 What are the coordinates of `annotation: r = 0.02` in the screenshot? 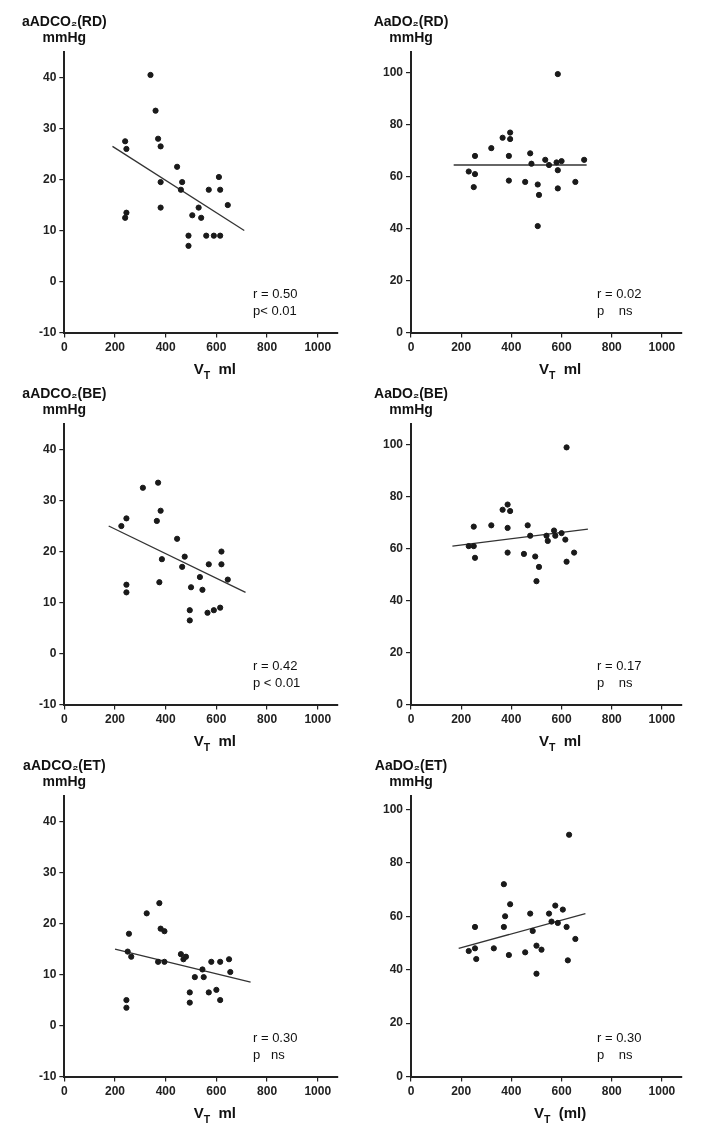 It's located at (619, 293).